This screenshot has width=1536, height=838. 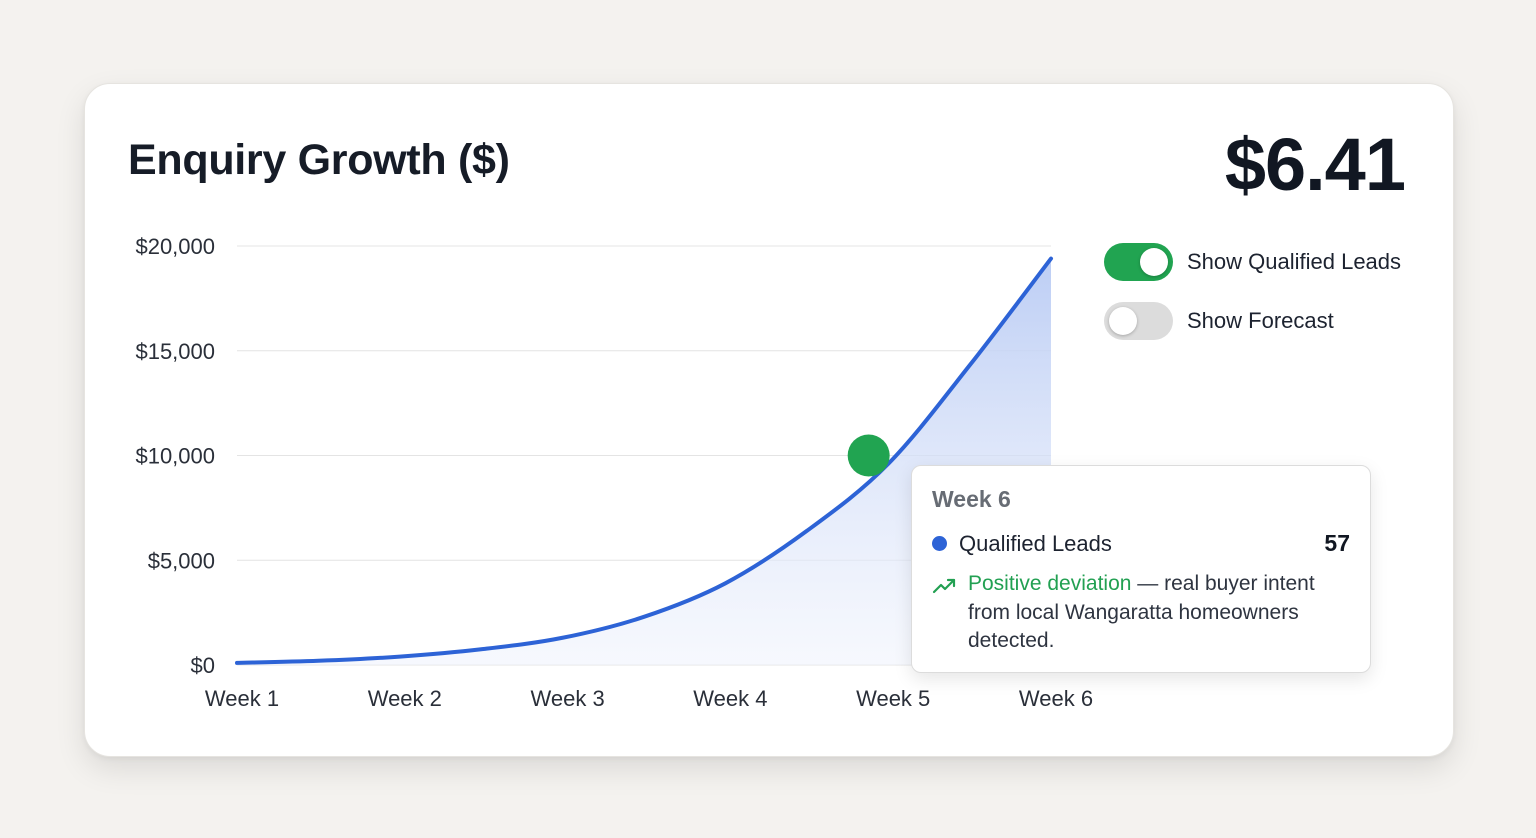 I want to click on headline-metric: $6.41, so click(x=1315, y=164).